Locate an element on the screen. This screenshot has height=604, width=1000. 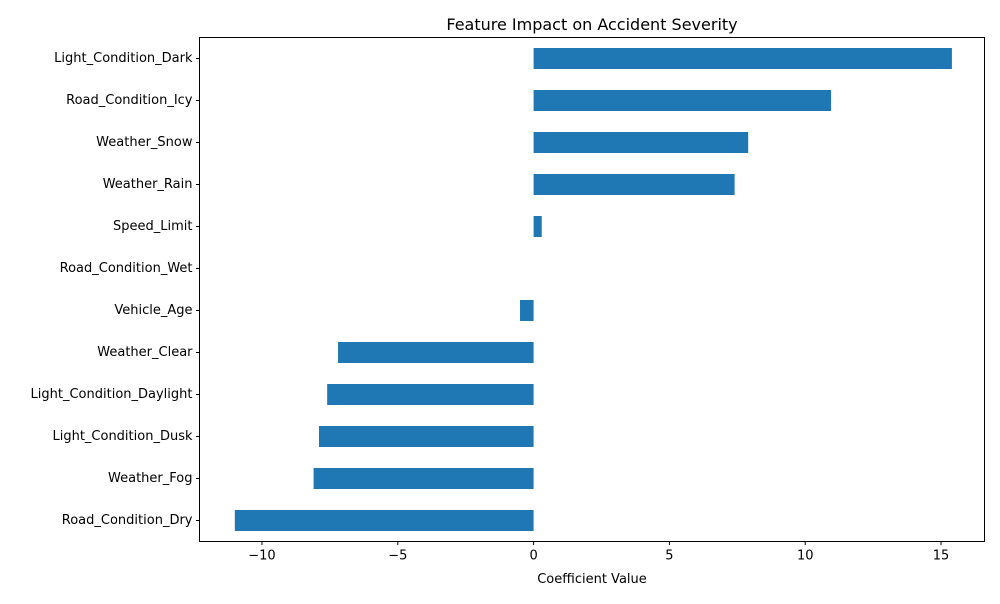
x-tick-label: 10 is located at coordinates (805, 556).